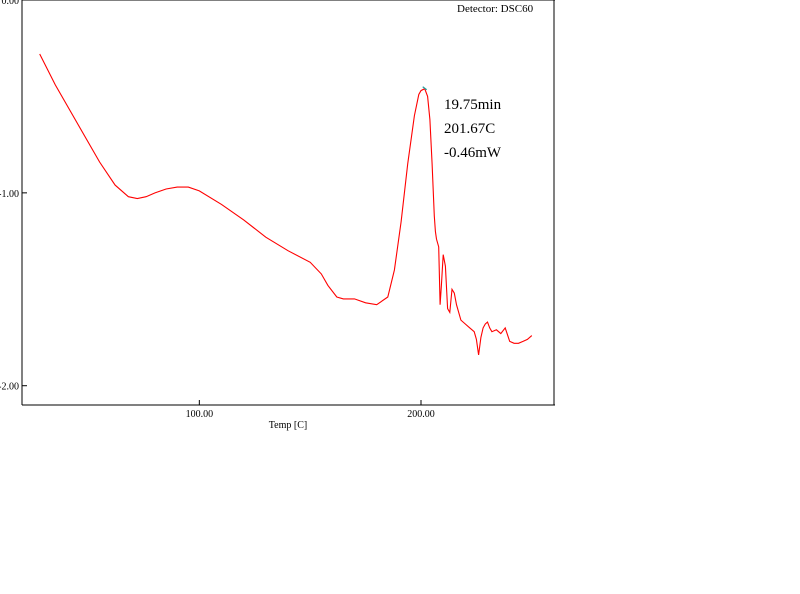 The width and height of the screenshot is (800, 594). I want to click on y-tick-label: -2.00, so click(9, 387).